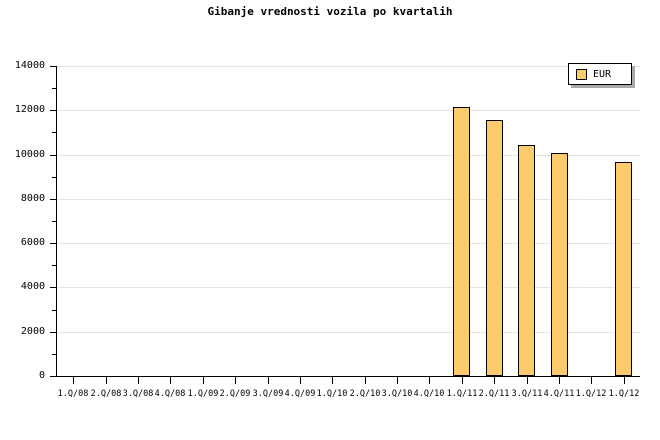  Describe the element at coordinates (268, 394) in the screenshot. I see `x-axis-label: 3.Q/09` at that location.